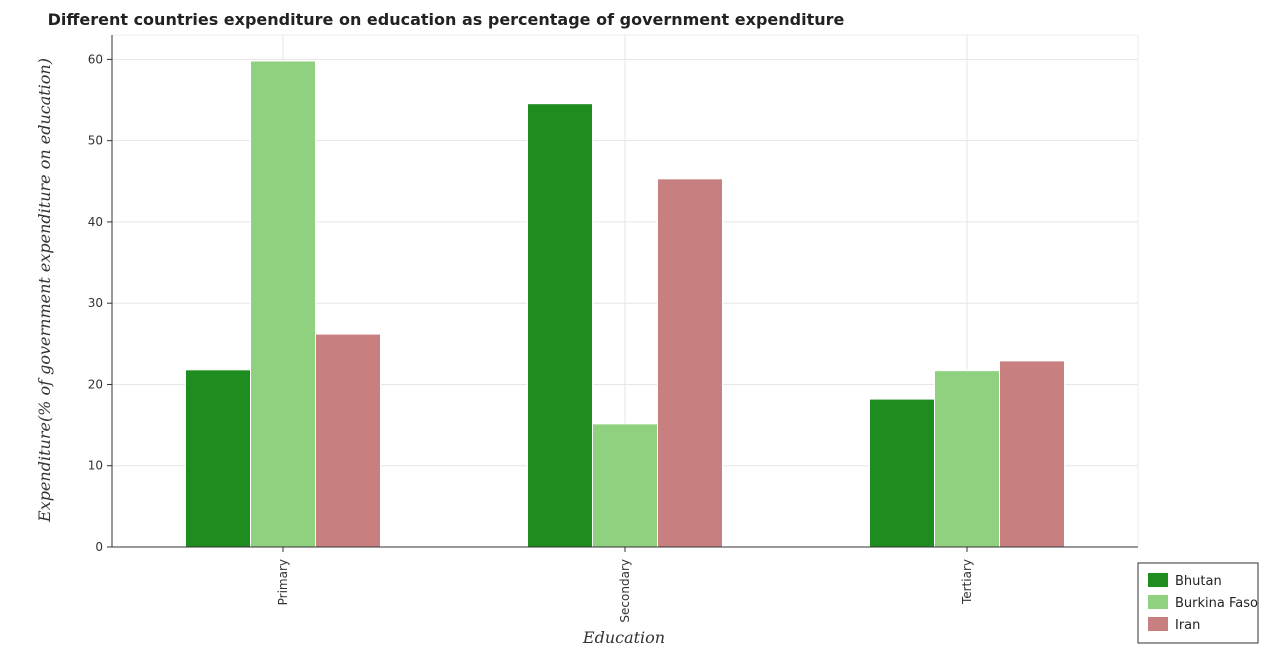  I want to click on y-tick-label: 60, so click(95, 59).